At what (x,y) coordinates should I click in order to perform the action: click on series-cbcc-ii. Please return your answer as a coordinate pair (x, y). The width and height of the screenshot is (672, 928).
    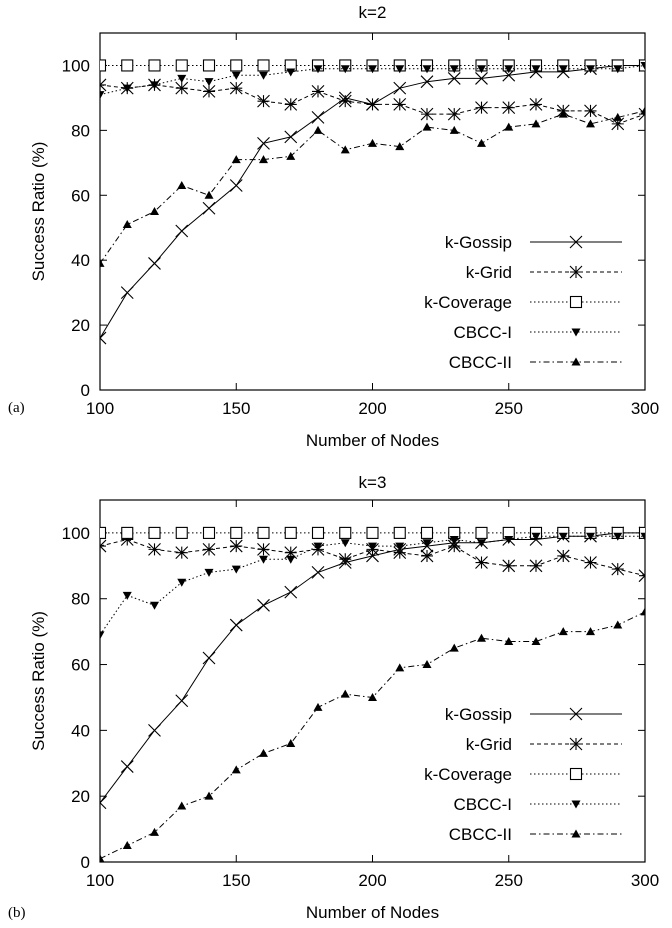
    Looking at the image, I should click on (372, 186).